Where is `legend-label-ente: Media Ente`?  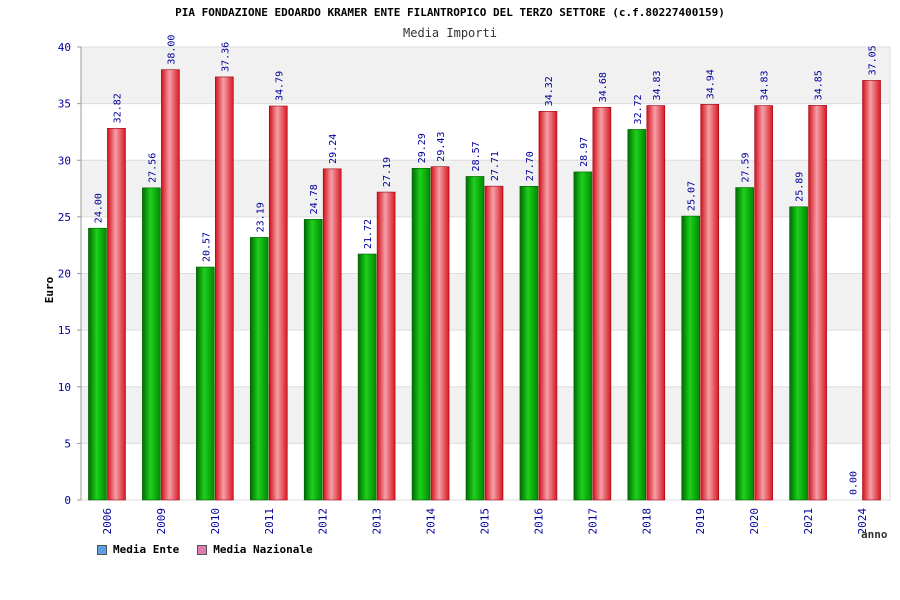 legend-label-ente: Media Ente is located at coordinates (146, 549).